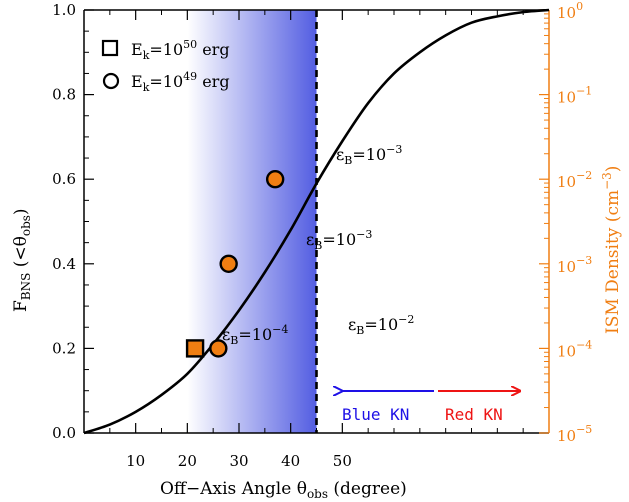 Image resolution: width=629 pixels, height=502 pixels. Describe the element at coordinates (135, 461) in the screenshot. I see `x-tick-label: 10` at that location.